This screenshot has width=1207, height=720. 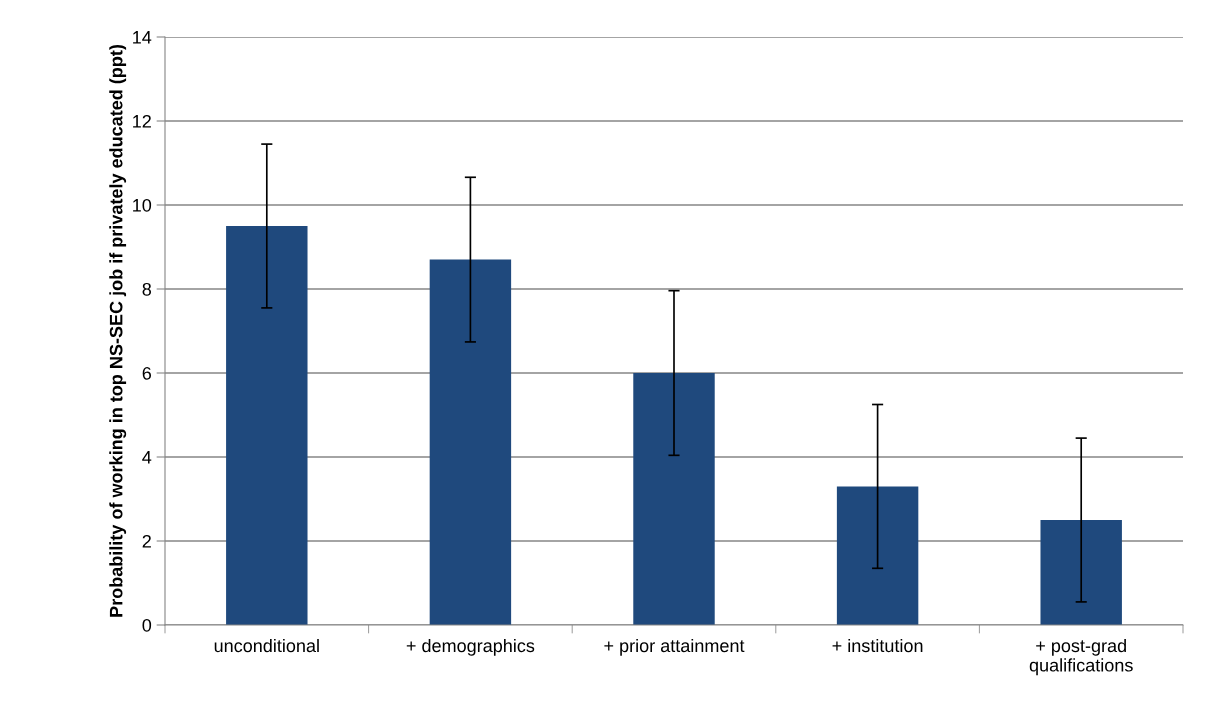 What do you see at coordinates (118, 330) in the screenshot?
I see `y-axis-title: Probability of working in top NS-SEC job if privately educated (ppt)` at bounding box center [118, 330].